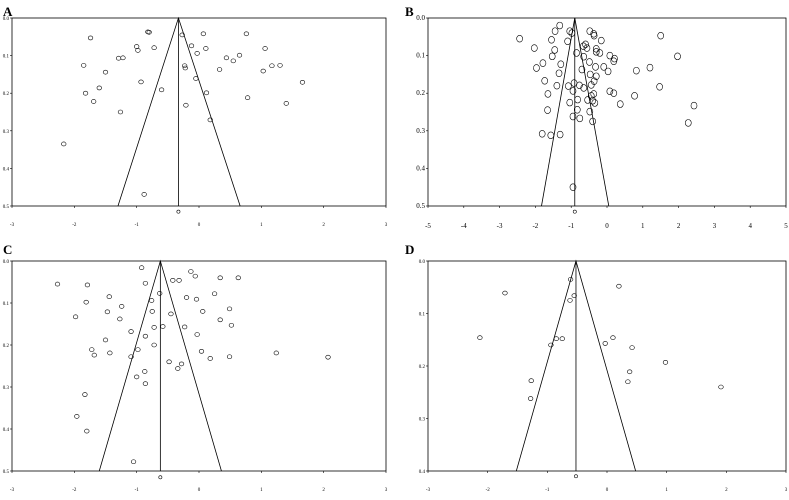 The image size is (789, 500). I want to click on y-tick-label-a: 0.4, so click(6, 169).